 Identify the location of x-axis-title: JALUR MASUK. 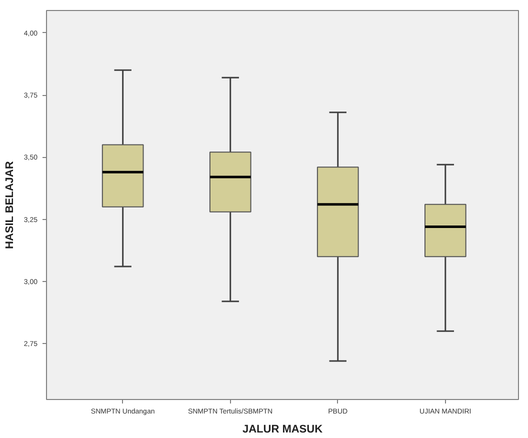
(282, 430).